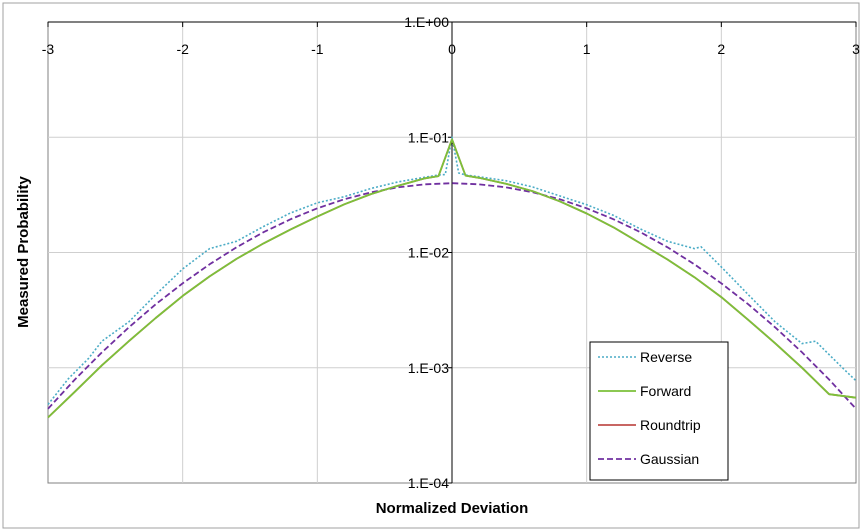 The width and height of the screenshot is (862, 531). I want to click on y-tick-label: 1.E-02, so click(428, 253).